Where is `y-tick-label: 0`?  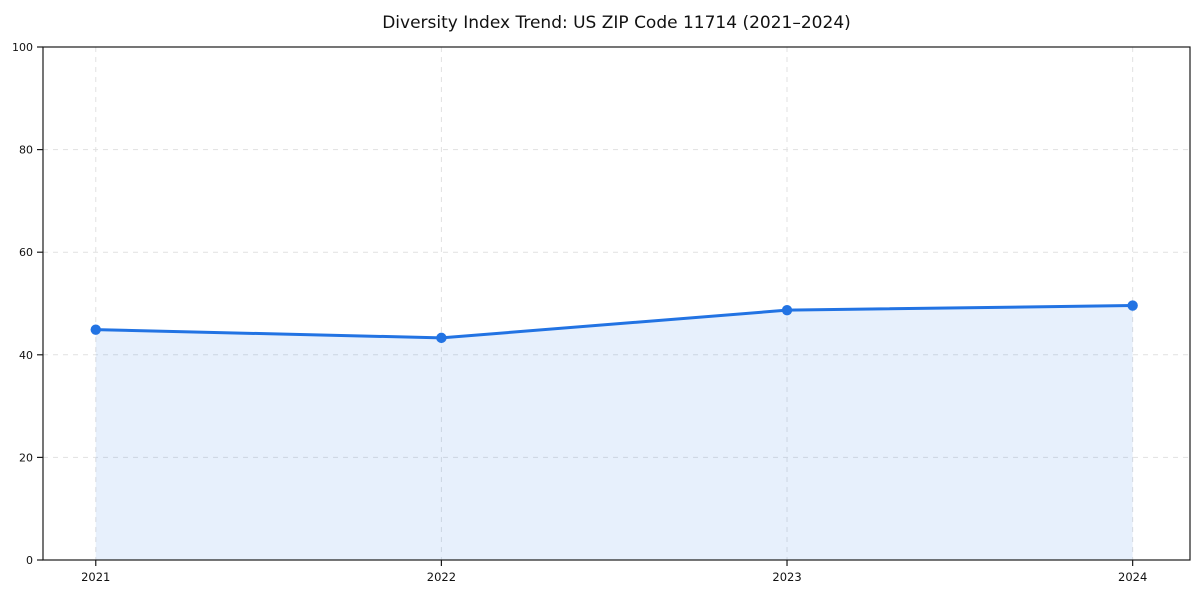 y-tick-label: 0 is located at coordinates (29, 560).